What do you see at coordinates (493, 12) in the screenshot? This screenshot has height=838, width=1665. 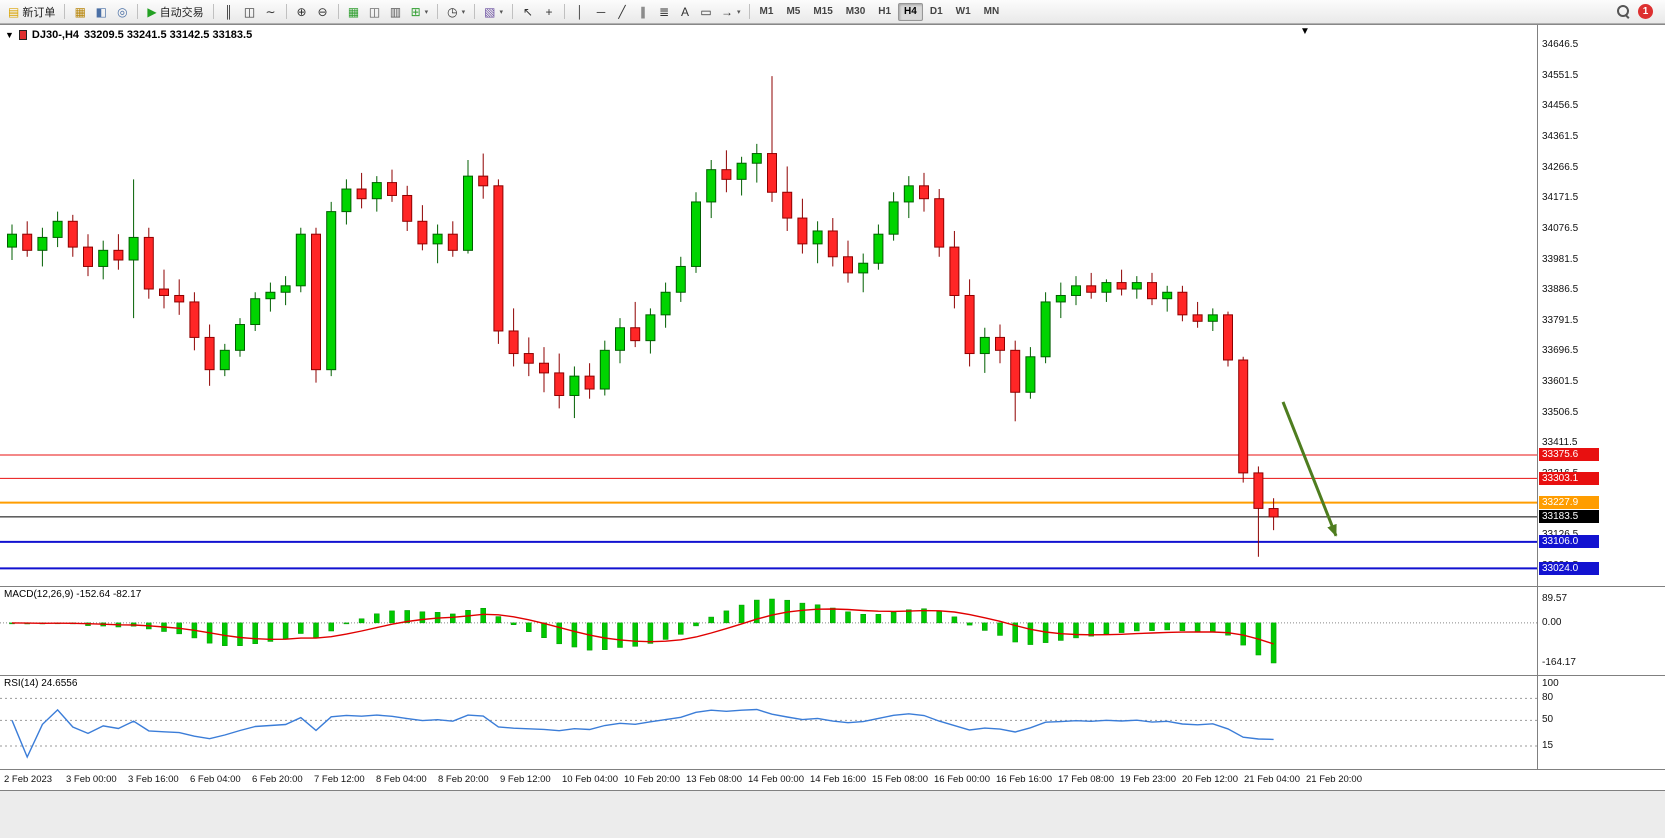 I see `templates-button: ▧ ▾` at bounding box center [493, 12].